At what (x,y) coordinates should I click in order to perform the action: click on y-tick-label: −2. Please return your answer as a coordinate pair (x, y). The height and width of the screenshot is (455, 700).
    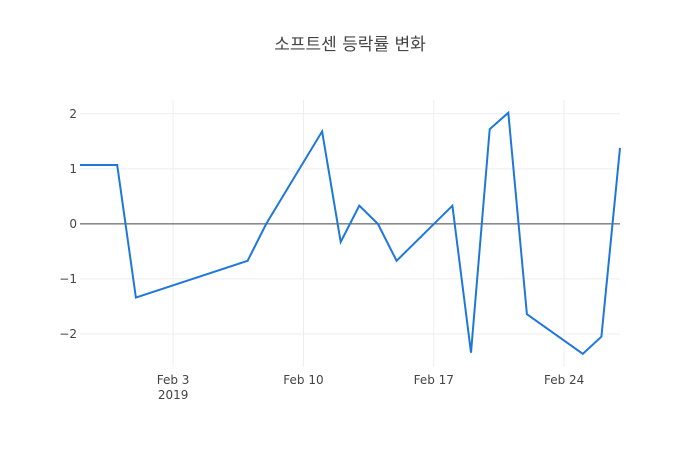
    Looking at the image, I should click on (68, 334).